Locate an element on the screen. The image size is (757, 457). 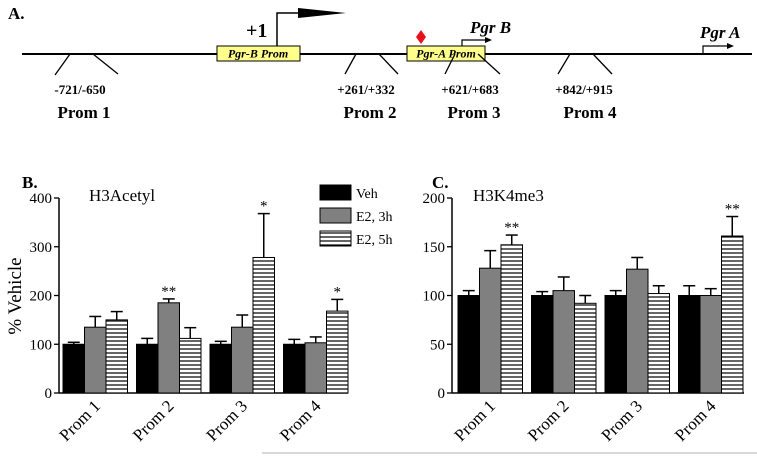
legend-label-e2-5h: E2, 5h is located at coordinates (374, 240).